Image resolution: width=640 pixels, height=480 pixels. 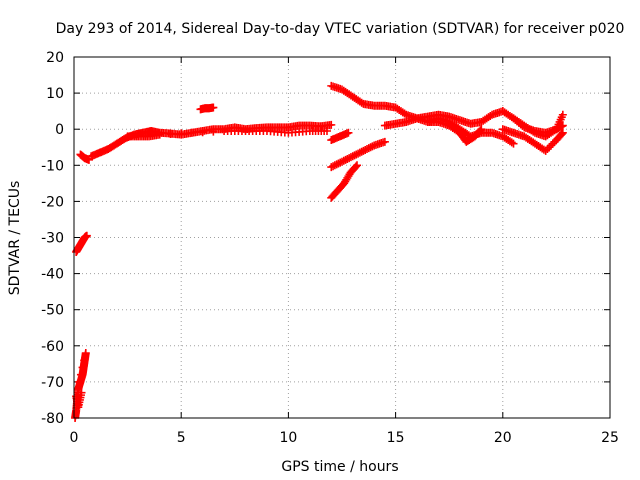 I want to click on y-tick-label: -80, so click(x=52, y=419).